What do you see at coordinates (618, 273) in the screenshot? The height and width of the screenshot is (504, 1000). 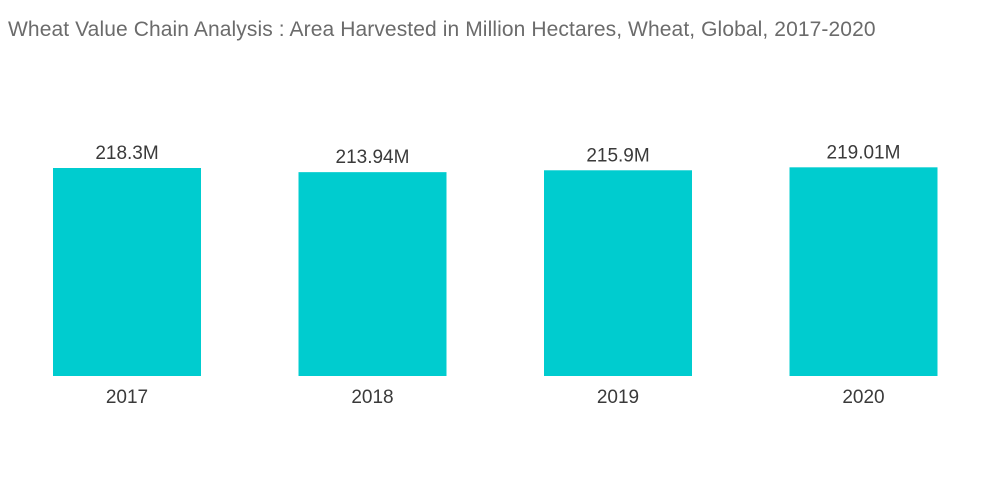 I see `bar-2019` at bounding box center [618, 273].